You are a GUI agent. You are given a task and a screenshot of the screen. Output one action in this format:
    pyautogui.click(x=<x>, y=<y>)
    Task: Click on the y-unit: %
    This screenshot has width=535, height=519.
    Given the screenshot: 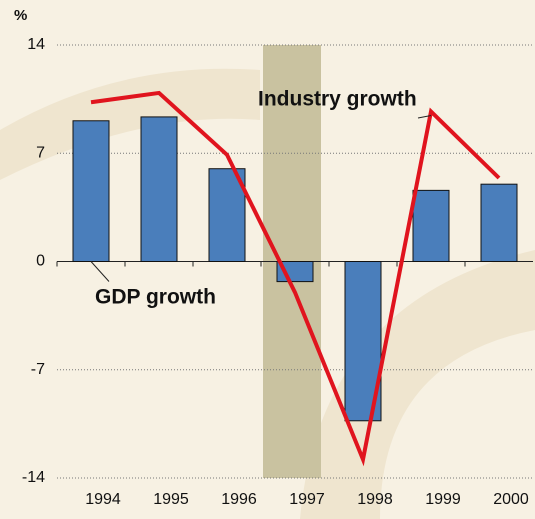 What is the action you would take?
    pyautogui.click(x=20, y=15)
    